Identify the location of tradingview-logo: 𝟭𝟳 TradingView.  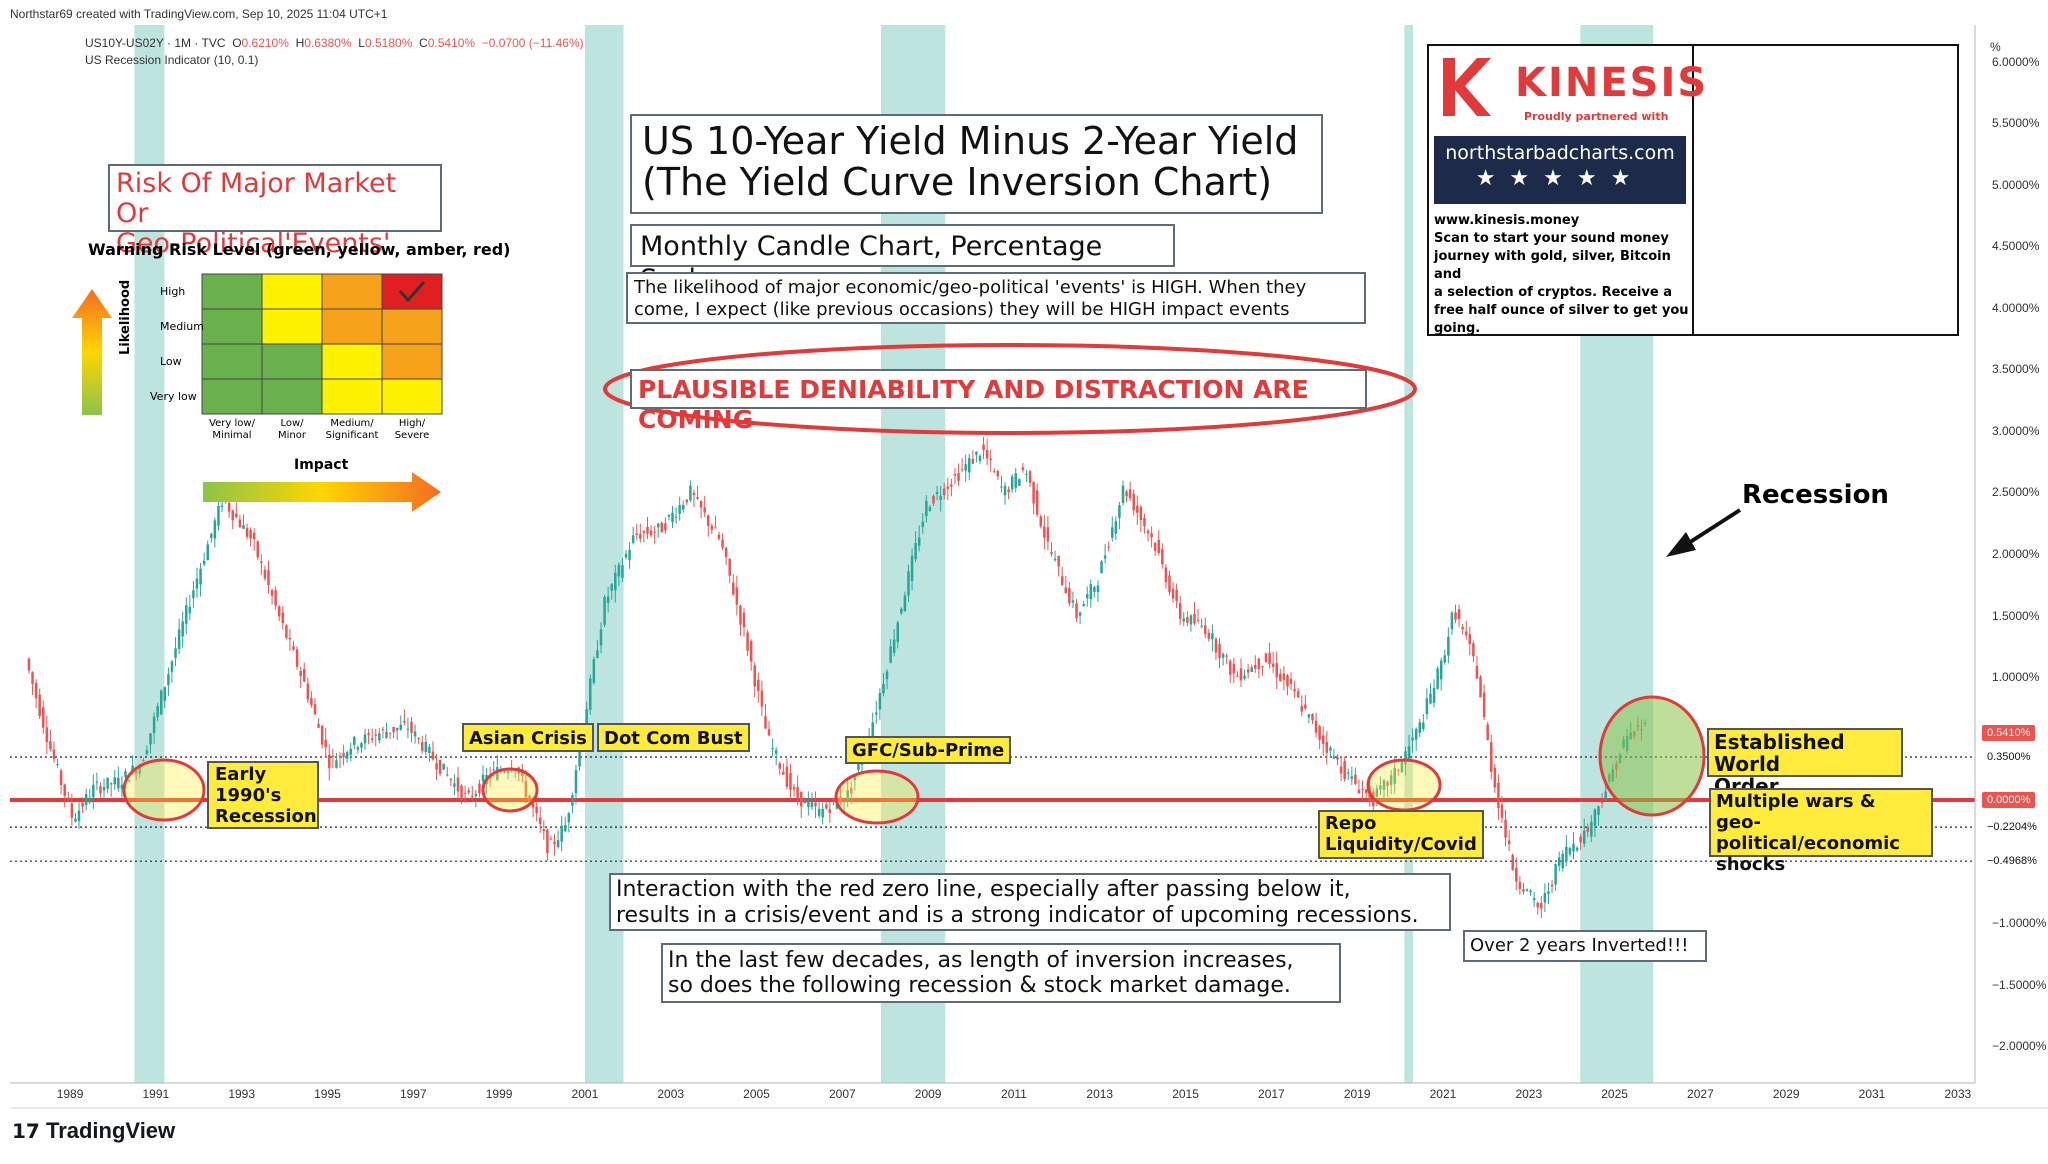
(94, 1130).